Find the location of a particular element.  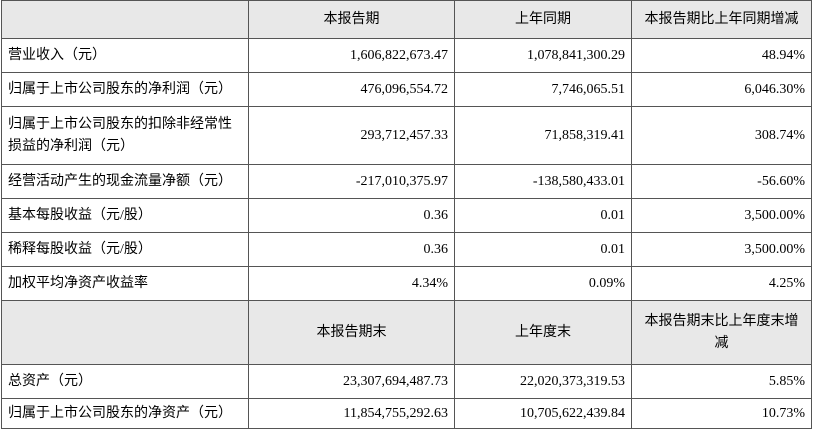

value-cell: 10,705,622,439.84 is located at coordinates (543, 413).